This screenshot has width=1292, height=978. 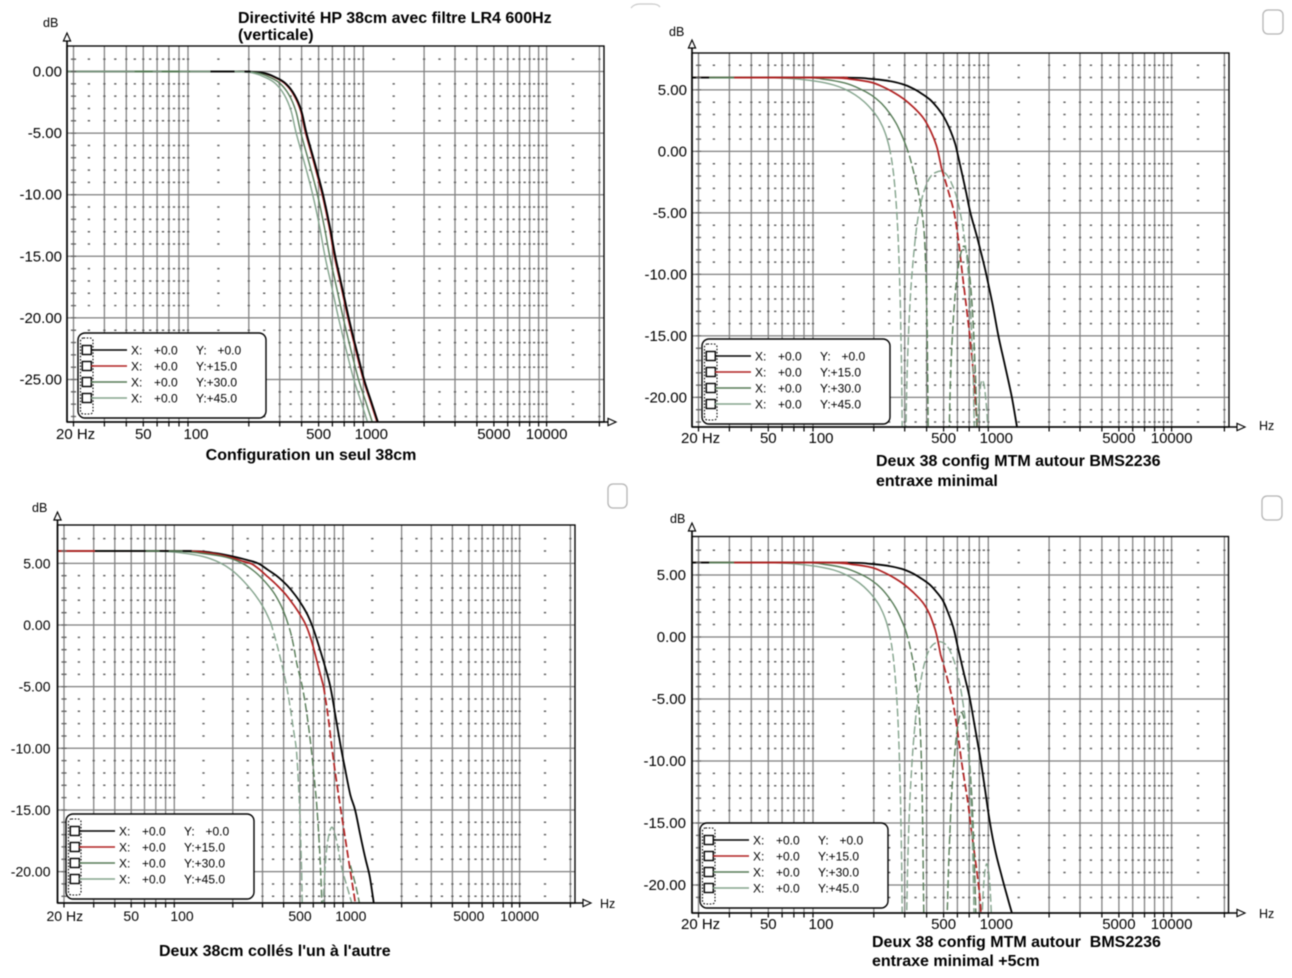 I want to click on svg-text: Configuration un seul 38cm, so click(x=311, y=455).